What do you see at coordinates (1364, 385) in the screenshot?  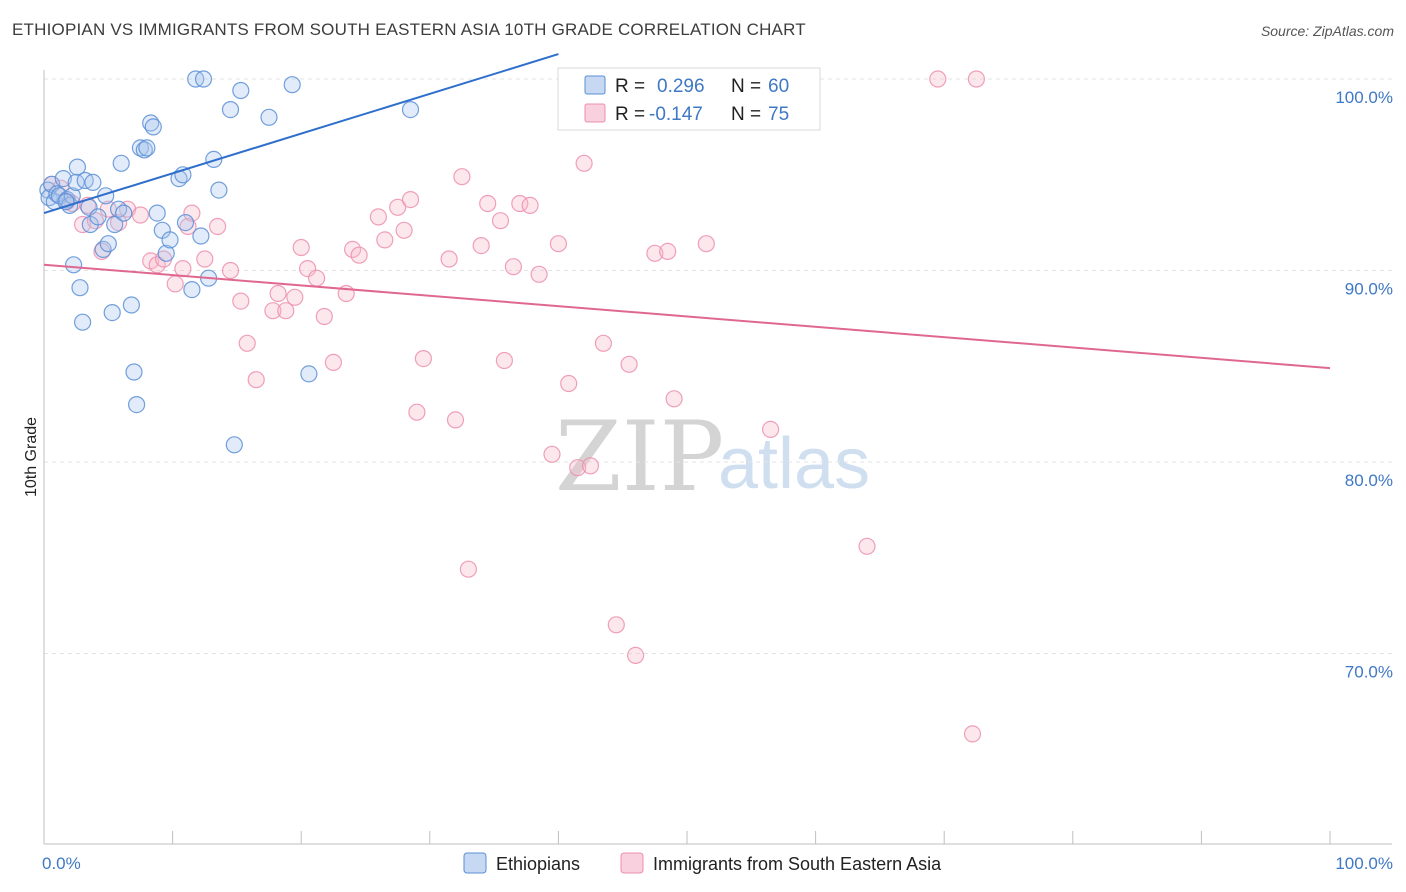 I see `y-tick-labels: 100.0% 90.0% 80.0% 70.0%` at bounding box center [1364, 385].